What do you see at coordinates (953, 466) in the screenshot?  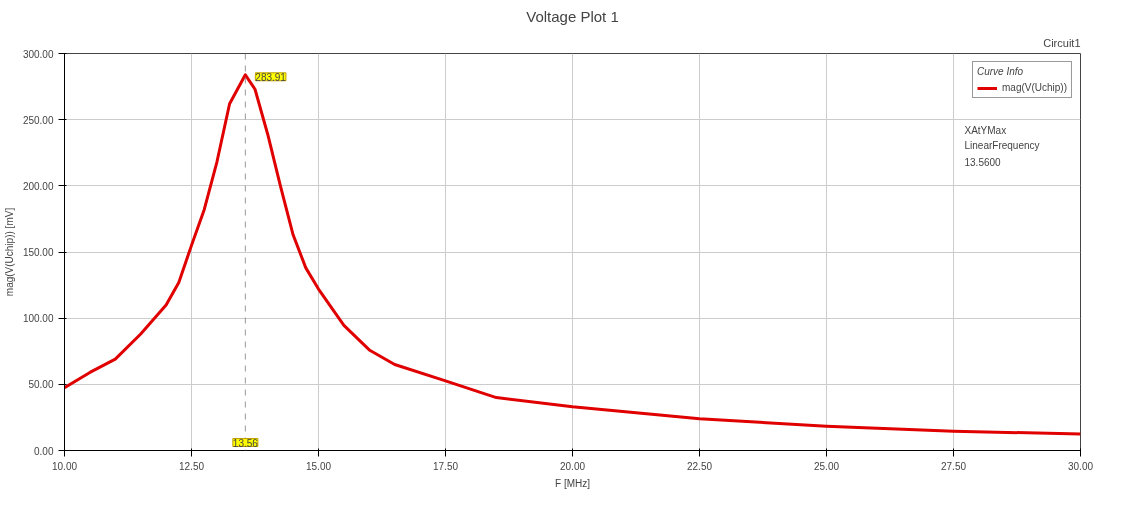 I see `x-tick-label: 27.50` at bounding box center [953, 466].